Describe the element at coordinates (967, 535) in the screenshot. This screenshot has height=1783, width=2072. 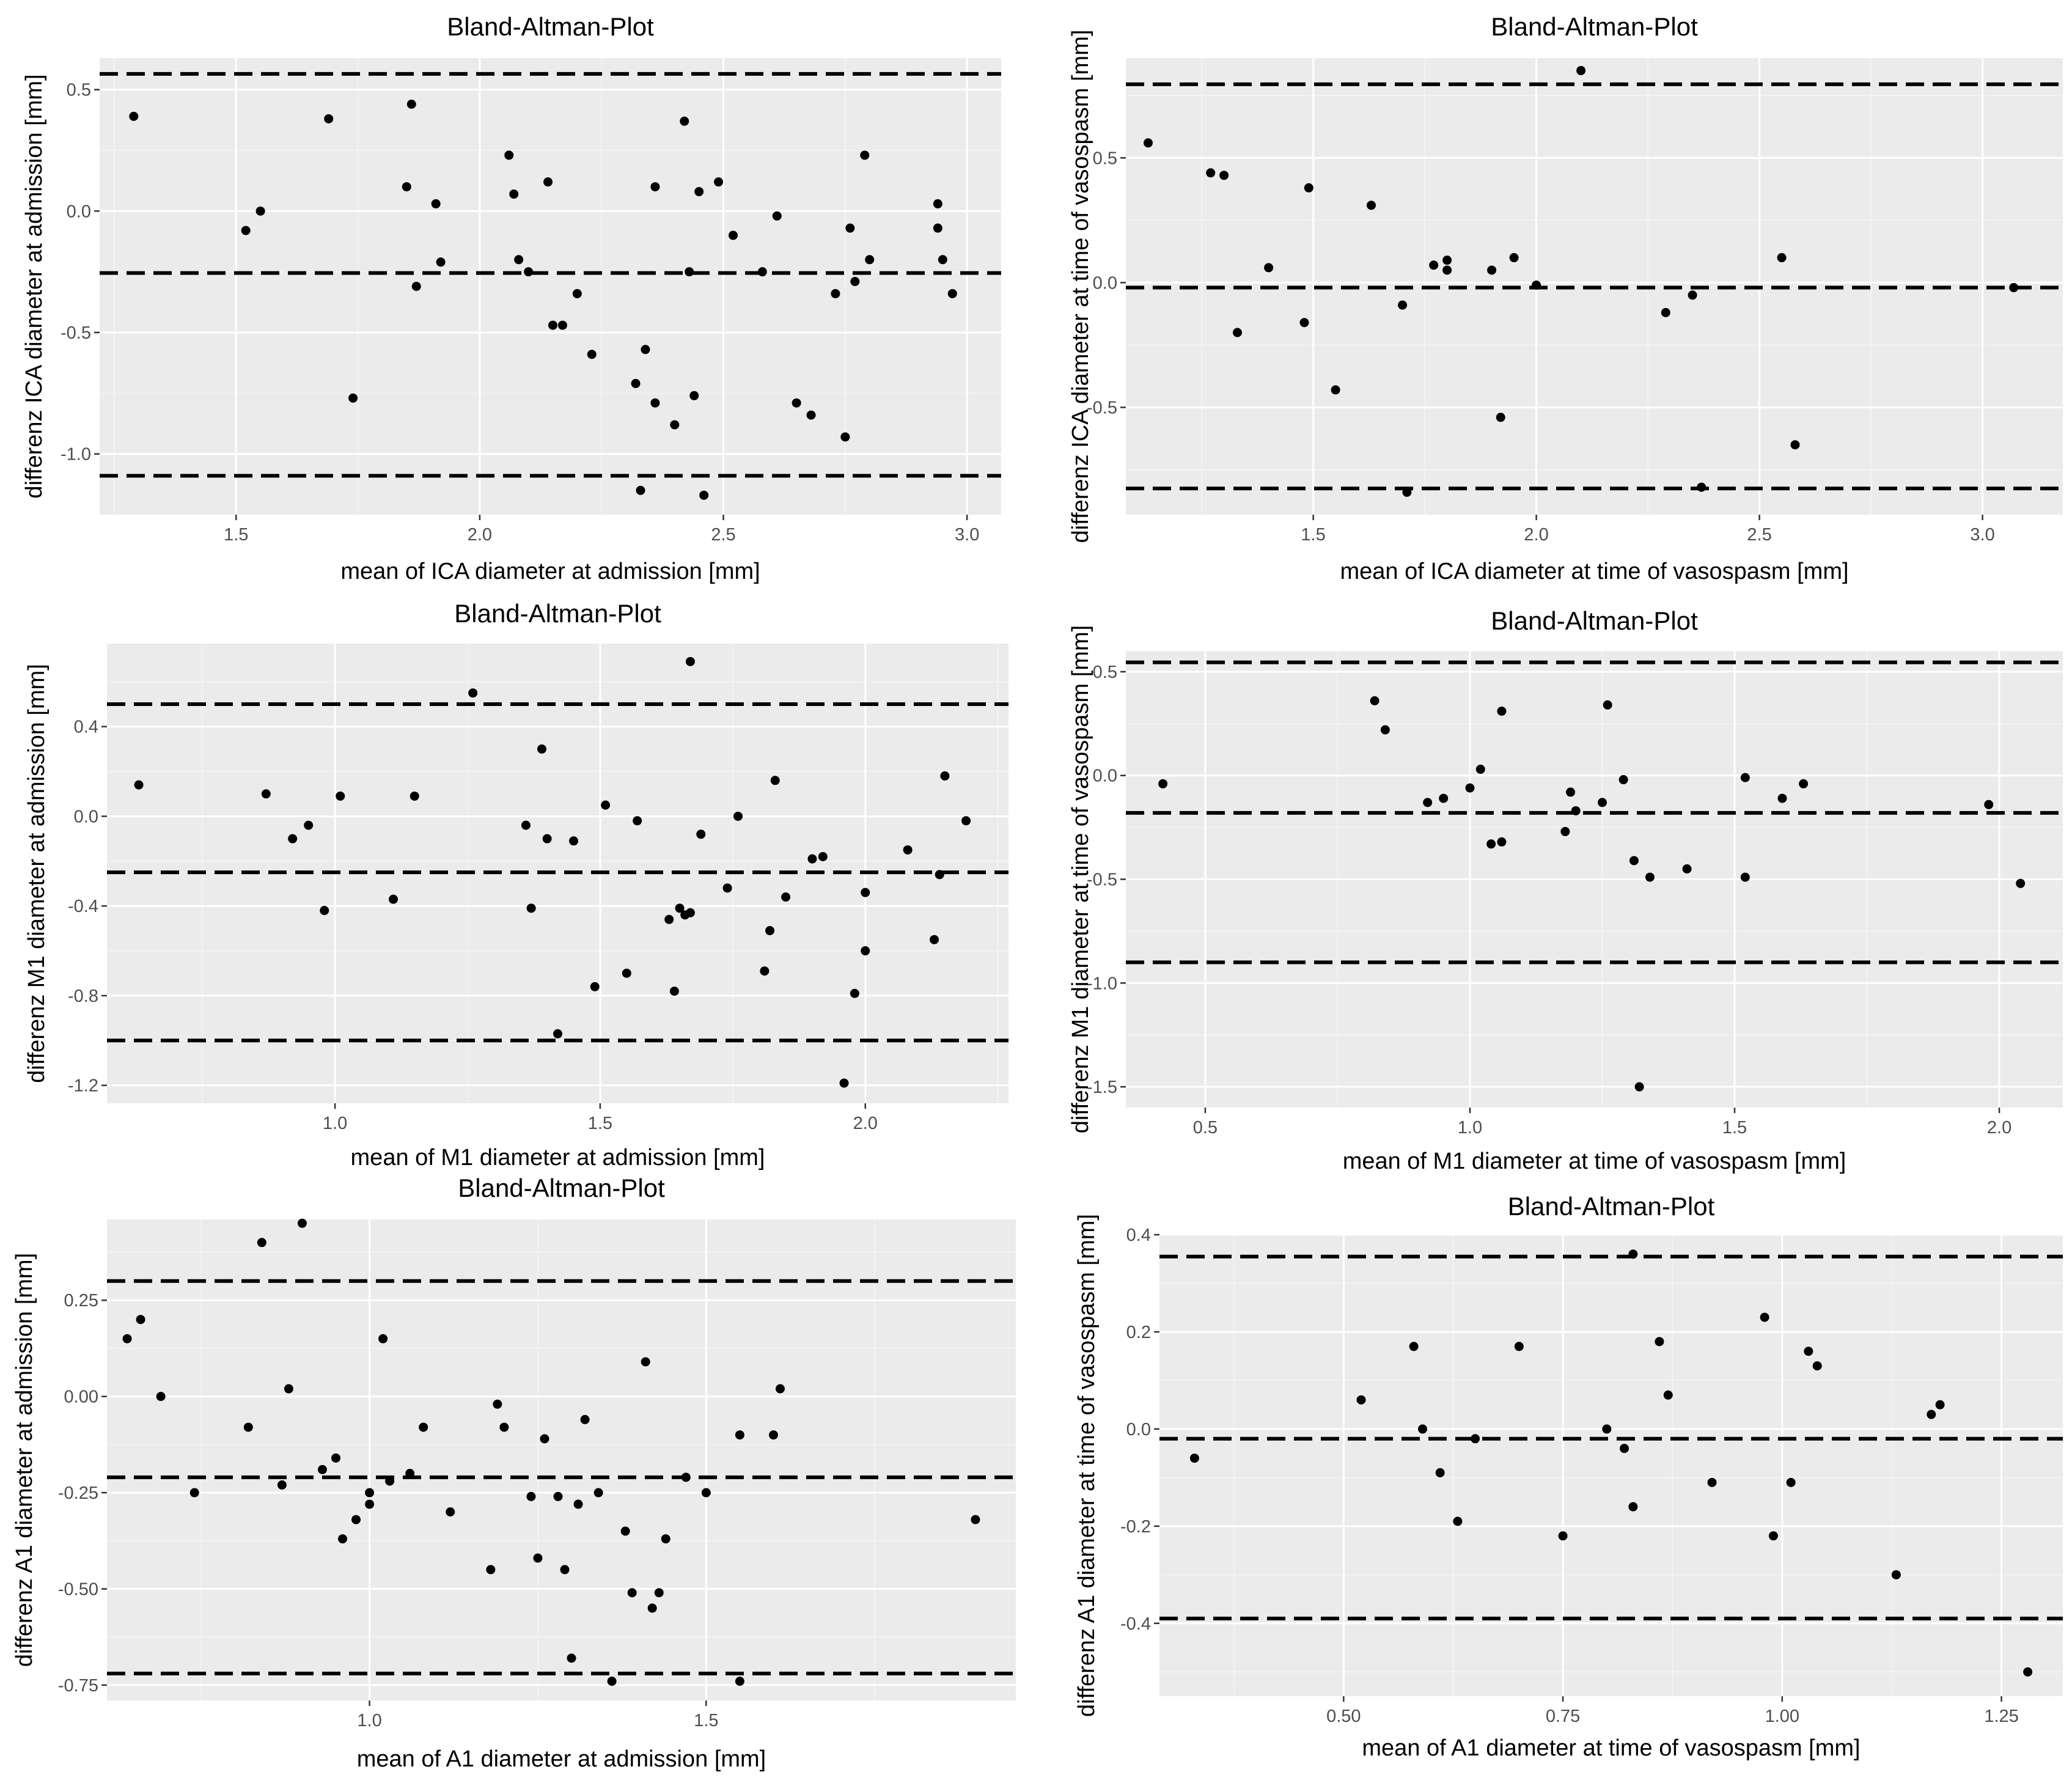
I see `x-tick-label: 3.0` at that location.